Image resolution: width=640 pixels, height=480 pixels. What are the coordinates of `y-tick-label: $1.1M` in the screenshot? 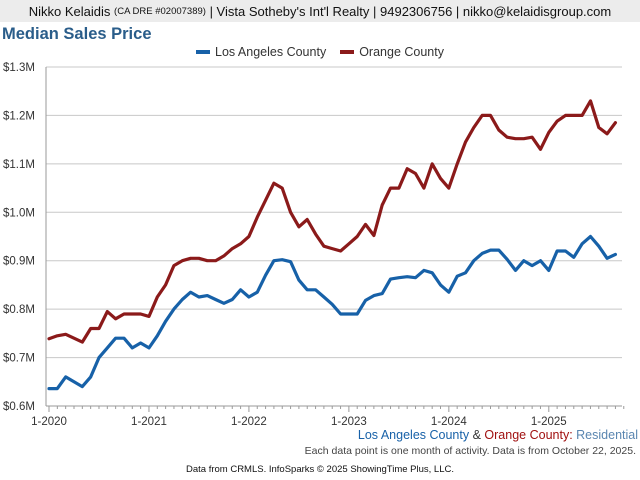 It's located at (19, 165).